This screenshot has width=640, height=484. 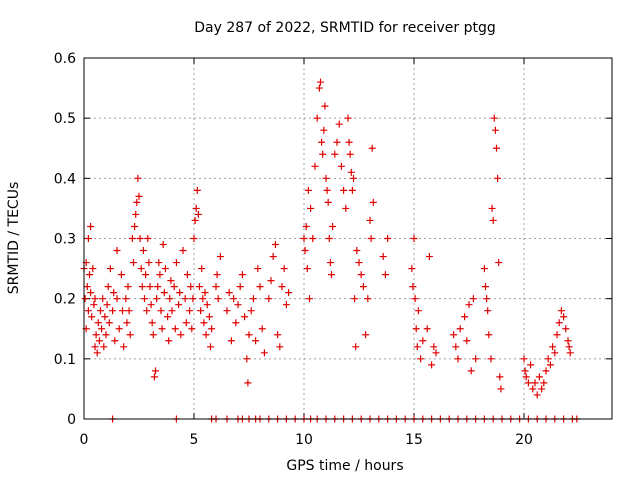 What do you see at coordinates (71, 420) in the screenshot?
I see `y-tick-label: 0` at bounding box center [71, 420].